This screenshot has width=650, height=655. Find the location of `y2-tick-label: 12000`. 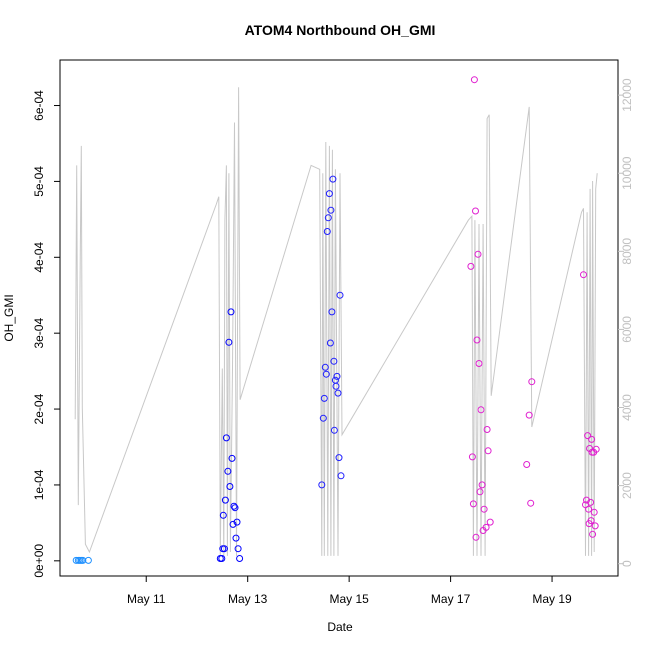

y2-tick-label: 12000 is located at coordinates (627, 95).